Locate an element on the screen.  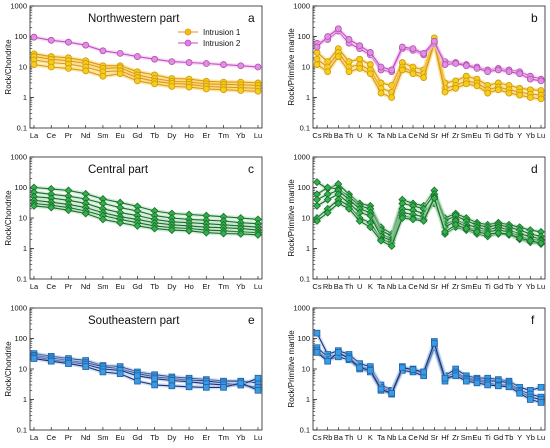
x-tick-label: Zr is located at coordinates (456, 135).